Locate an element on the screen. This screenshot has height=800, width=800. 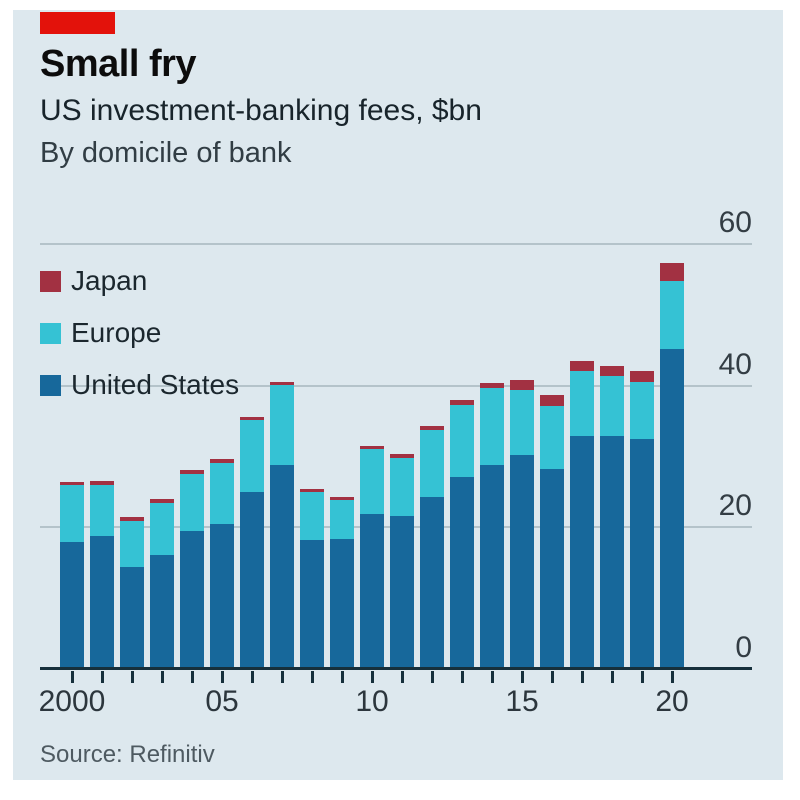
bar-2002-united-states-segment is located at coordinates (132, 617).